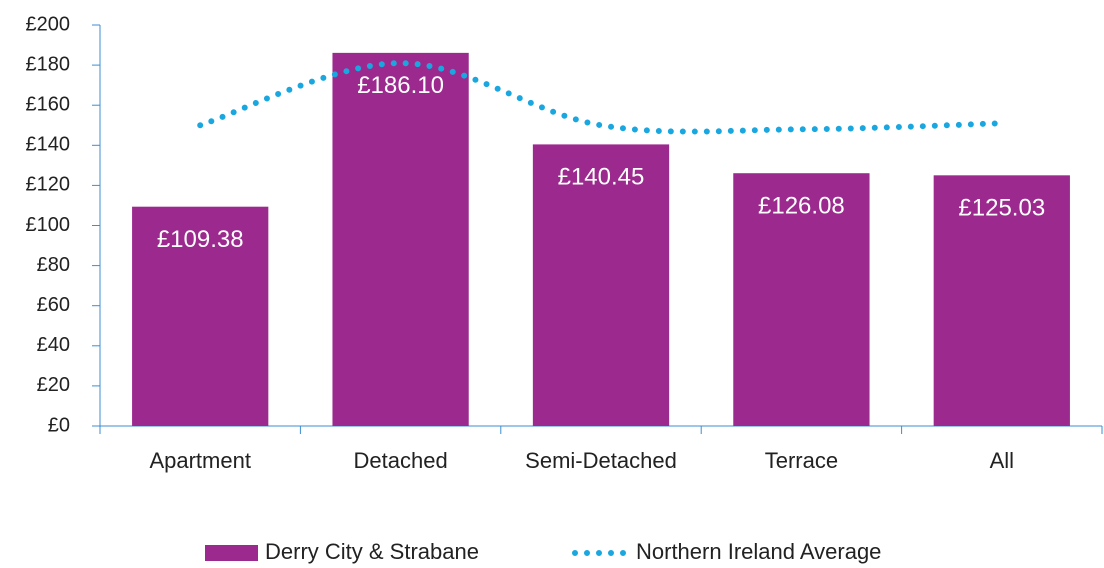 This screenshot has height=568, width=1104. What do you see at coordinates (801, 206) in the screenshot?
I see `value-label: £126.08` at bounding box center [801, 206].